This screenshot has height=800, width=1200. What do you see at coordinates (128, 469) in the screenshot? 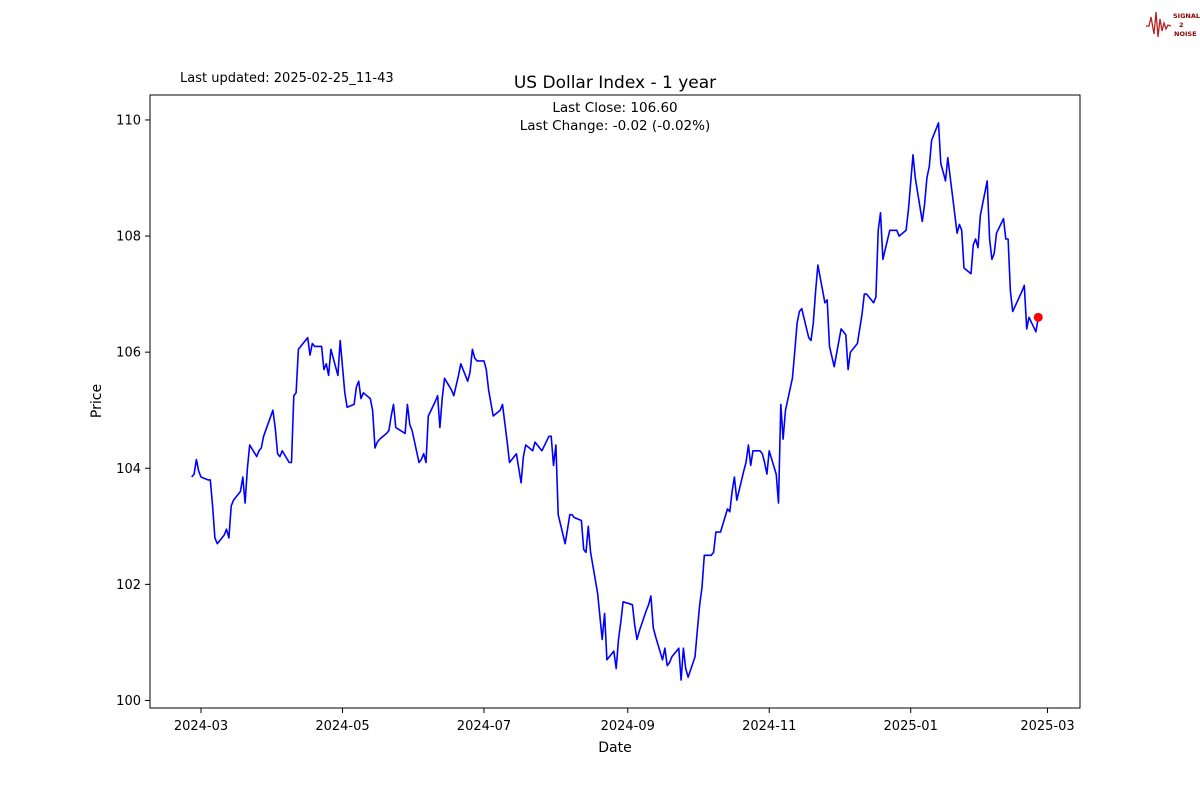
I see `y-tick-label: 104` at bounding box center [128, 469].